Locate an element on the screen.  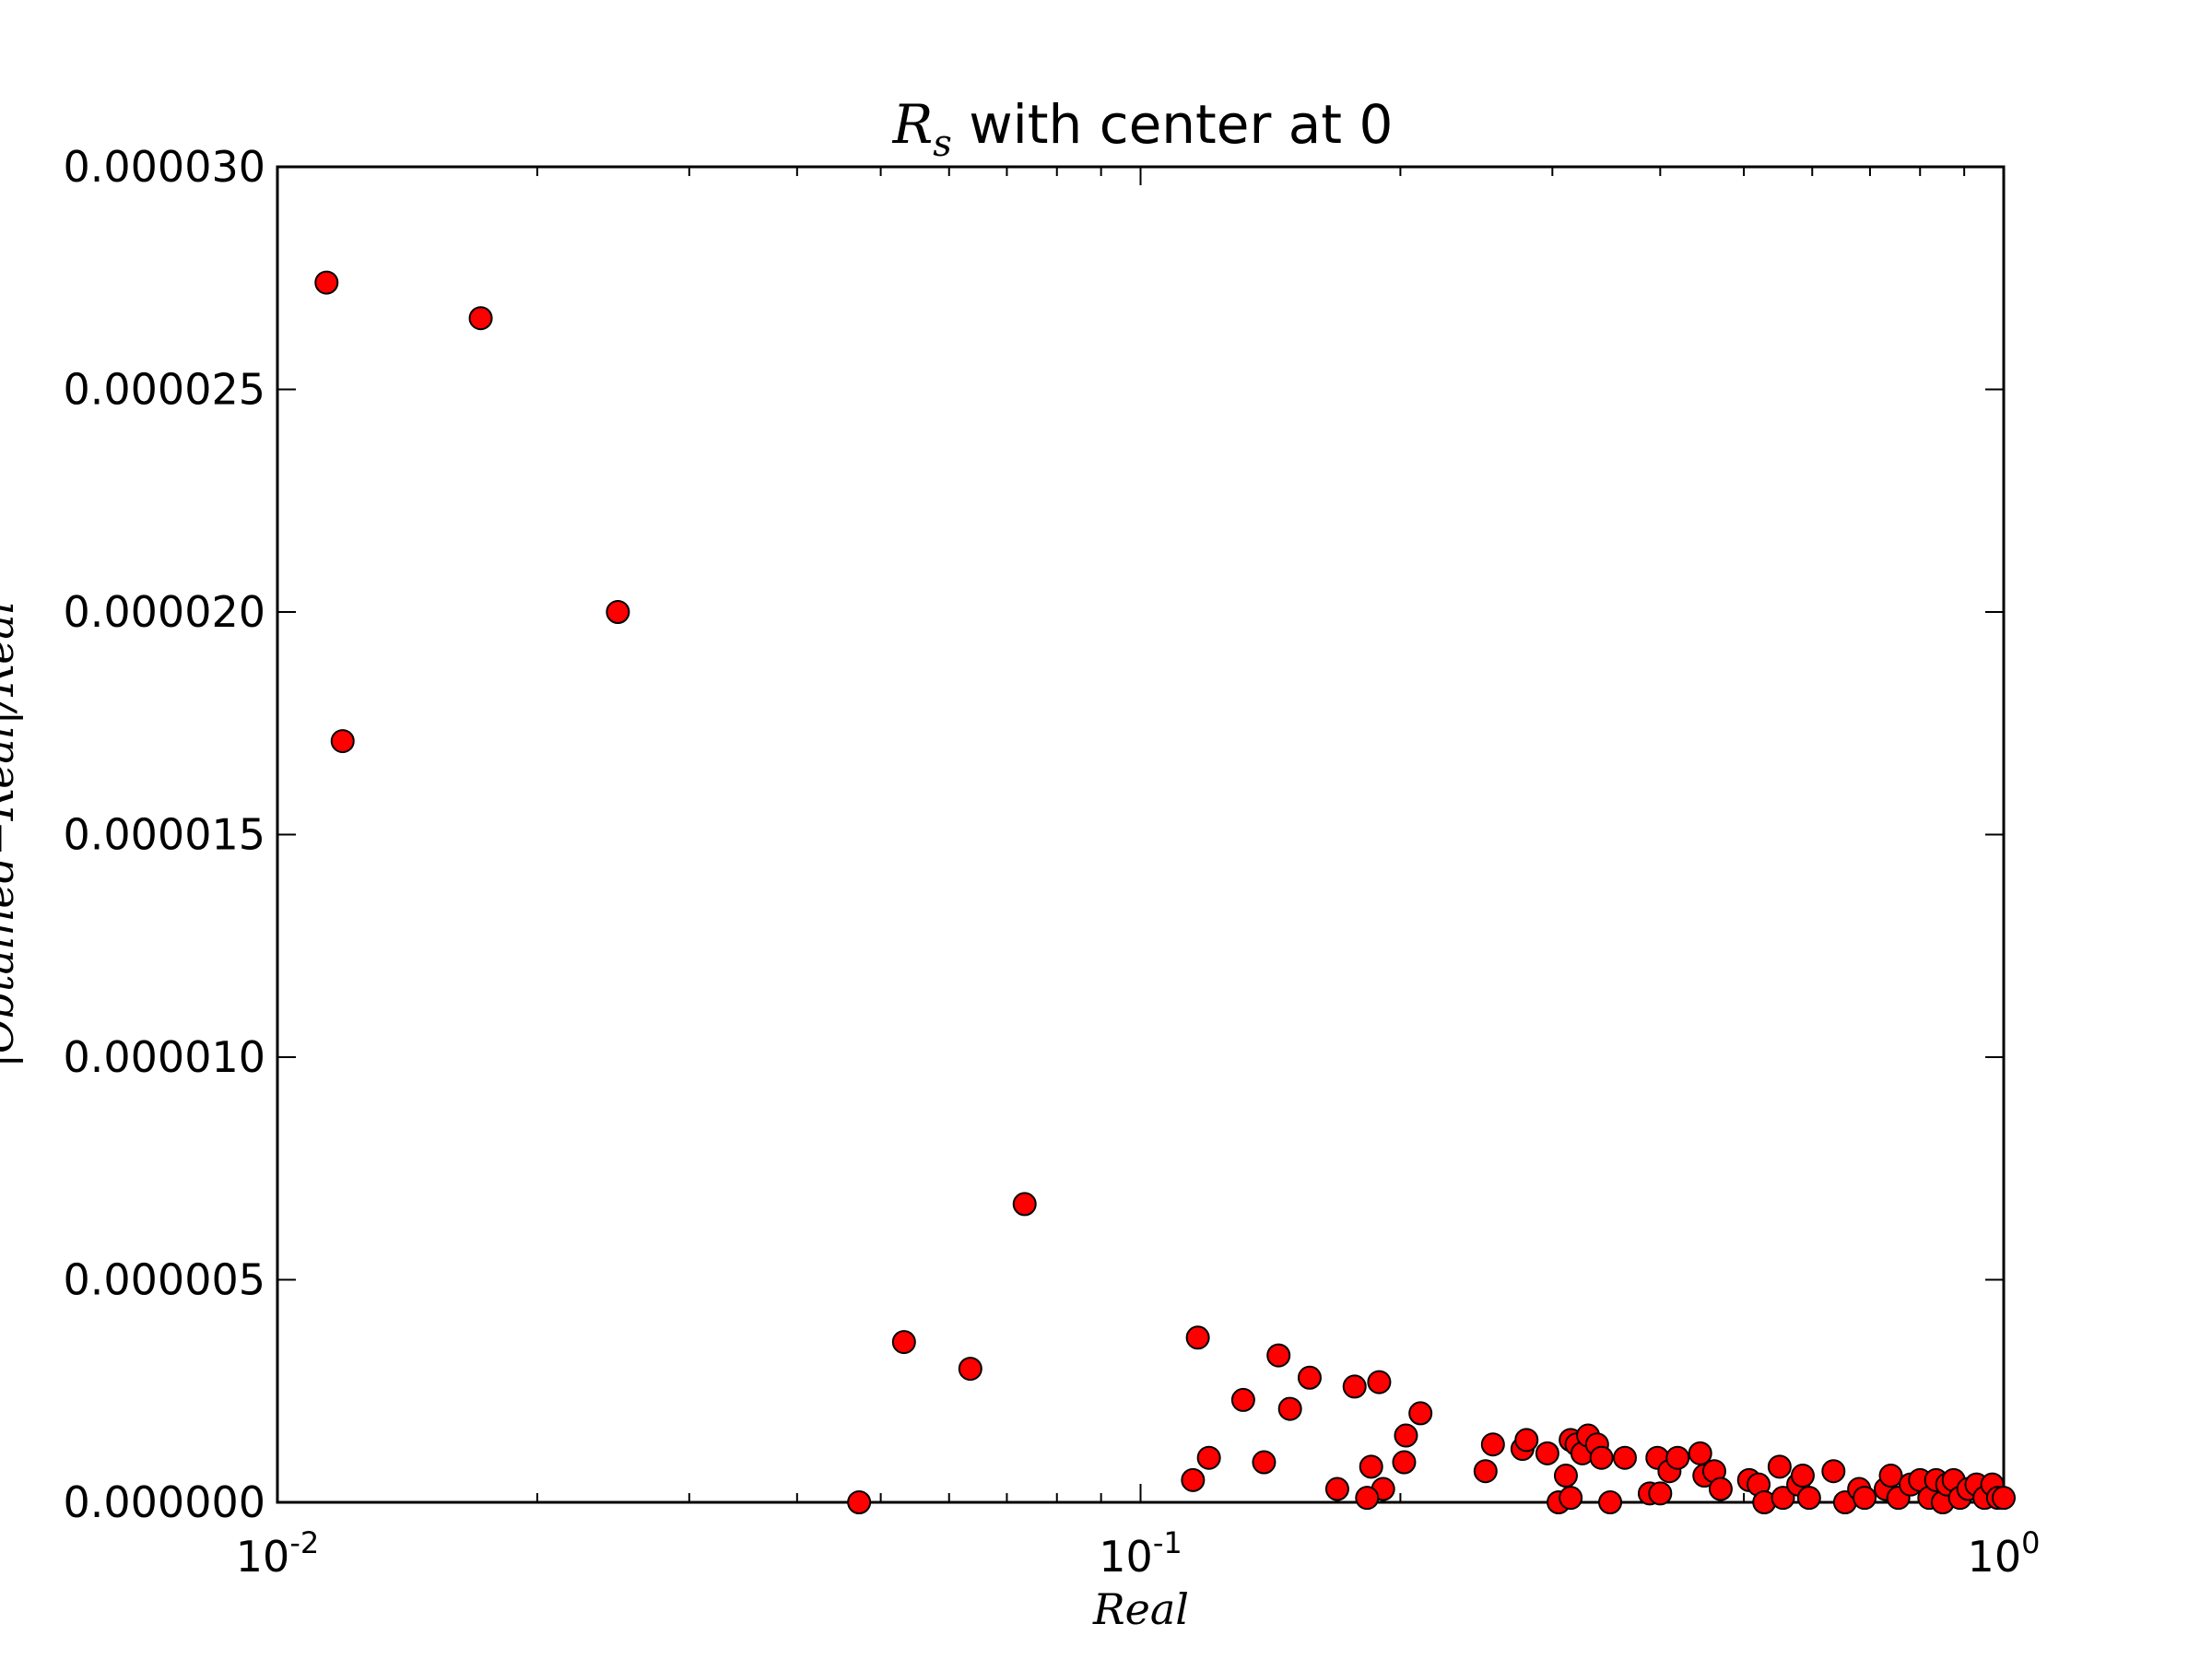
x-tick-label: 10⁻² is located at coordinates (277, 1553).